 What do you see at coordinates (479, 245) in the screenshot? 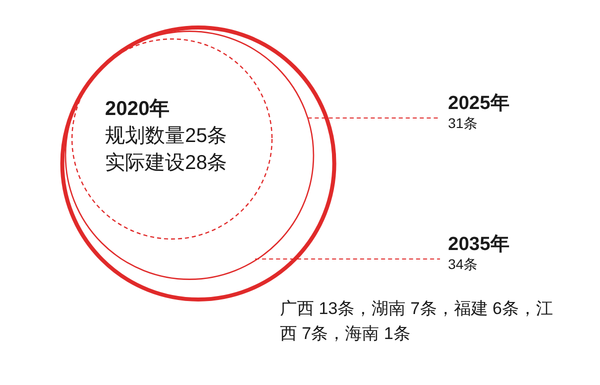
I see `category-label: 2035年` at bounding box center [479, 245].